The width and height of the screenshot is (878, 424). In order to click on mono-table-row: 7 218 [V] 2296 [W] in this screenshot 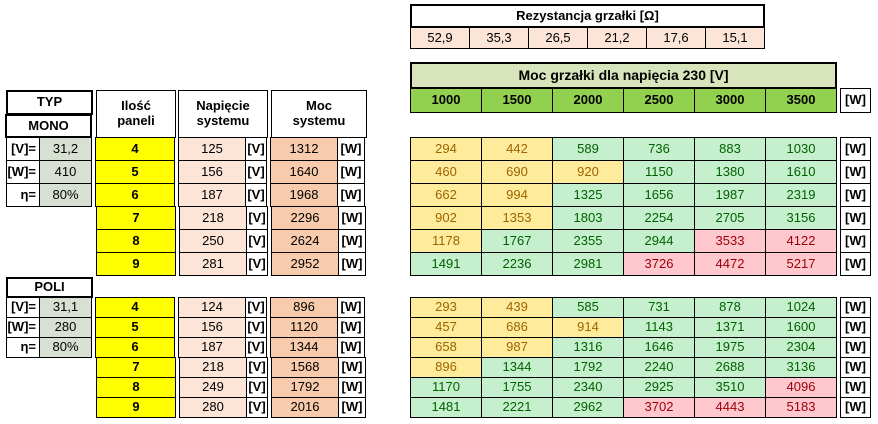, I will do `click(186, 218)`.